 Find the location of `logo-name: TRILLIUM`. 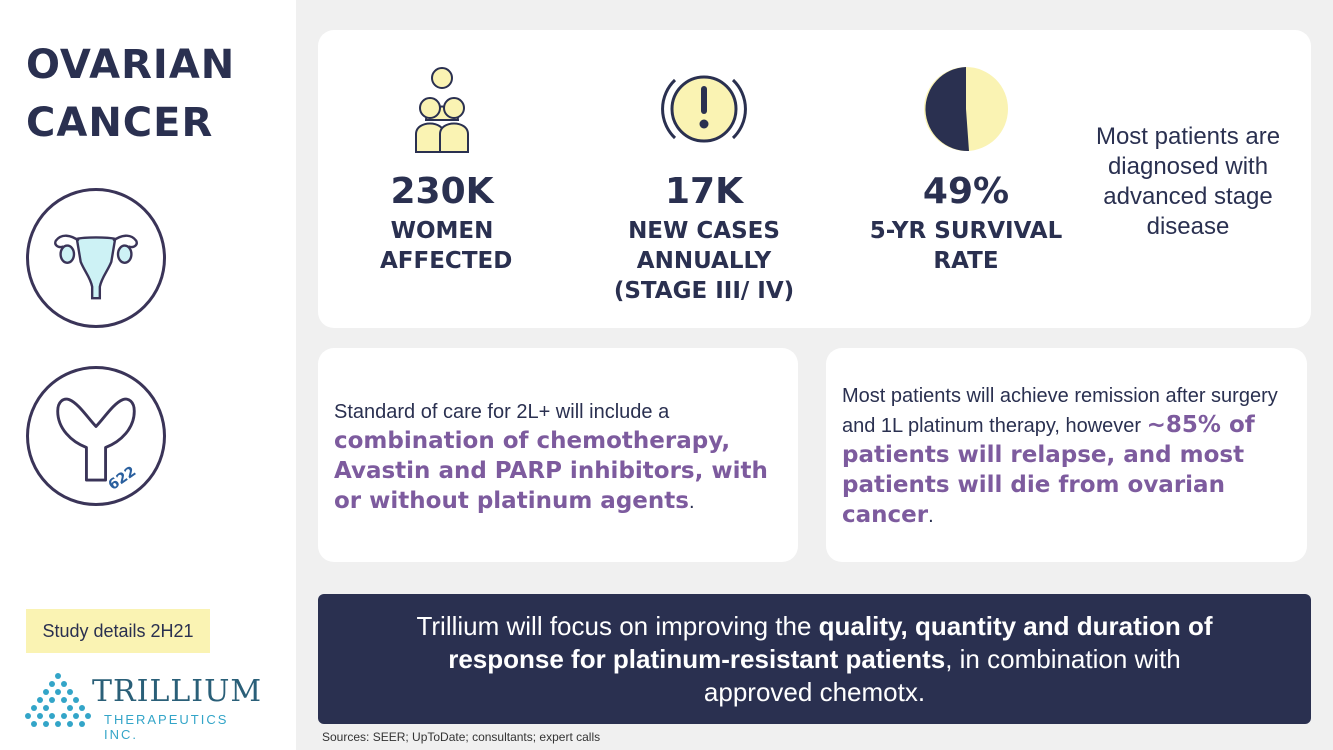

logo-name: TRILLIUM is located at coordinates (177, 691).